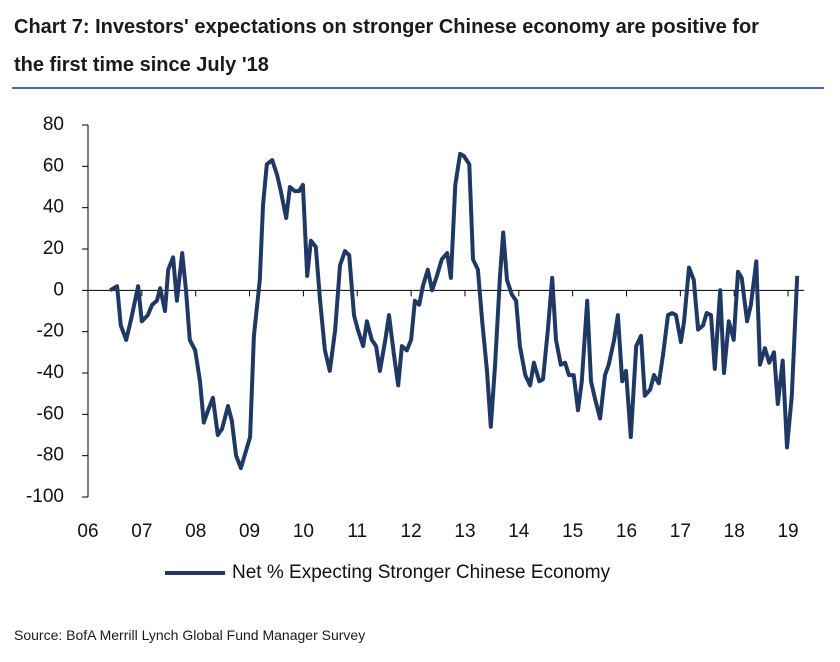 This screenshot has width=840, height=662. I want to click on x-tick-label: 18, so click(734, 531).